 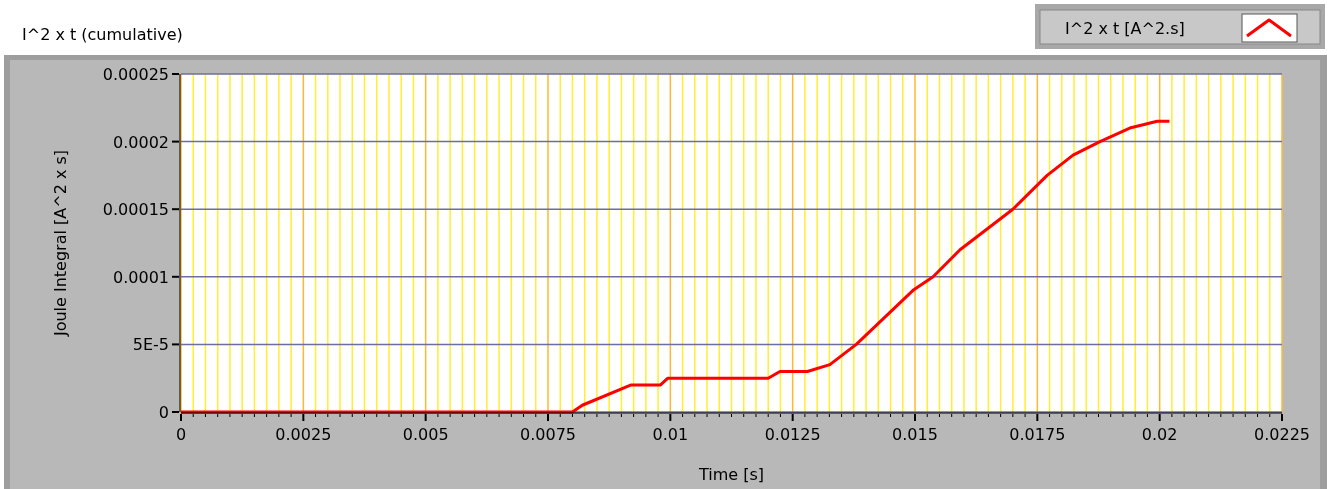 What do you see at coordinates (792, 434) in the screenshot?
I see `x-tick-label: 0.0125` at bounding box center [792, 434].